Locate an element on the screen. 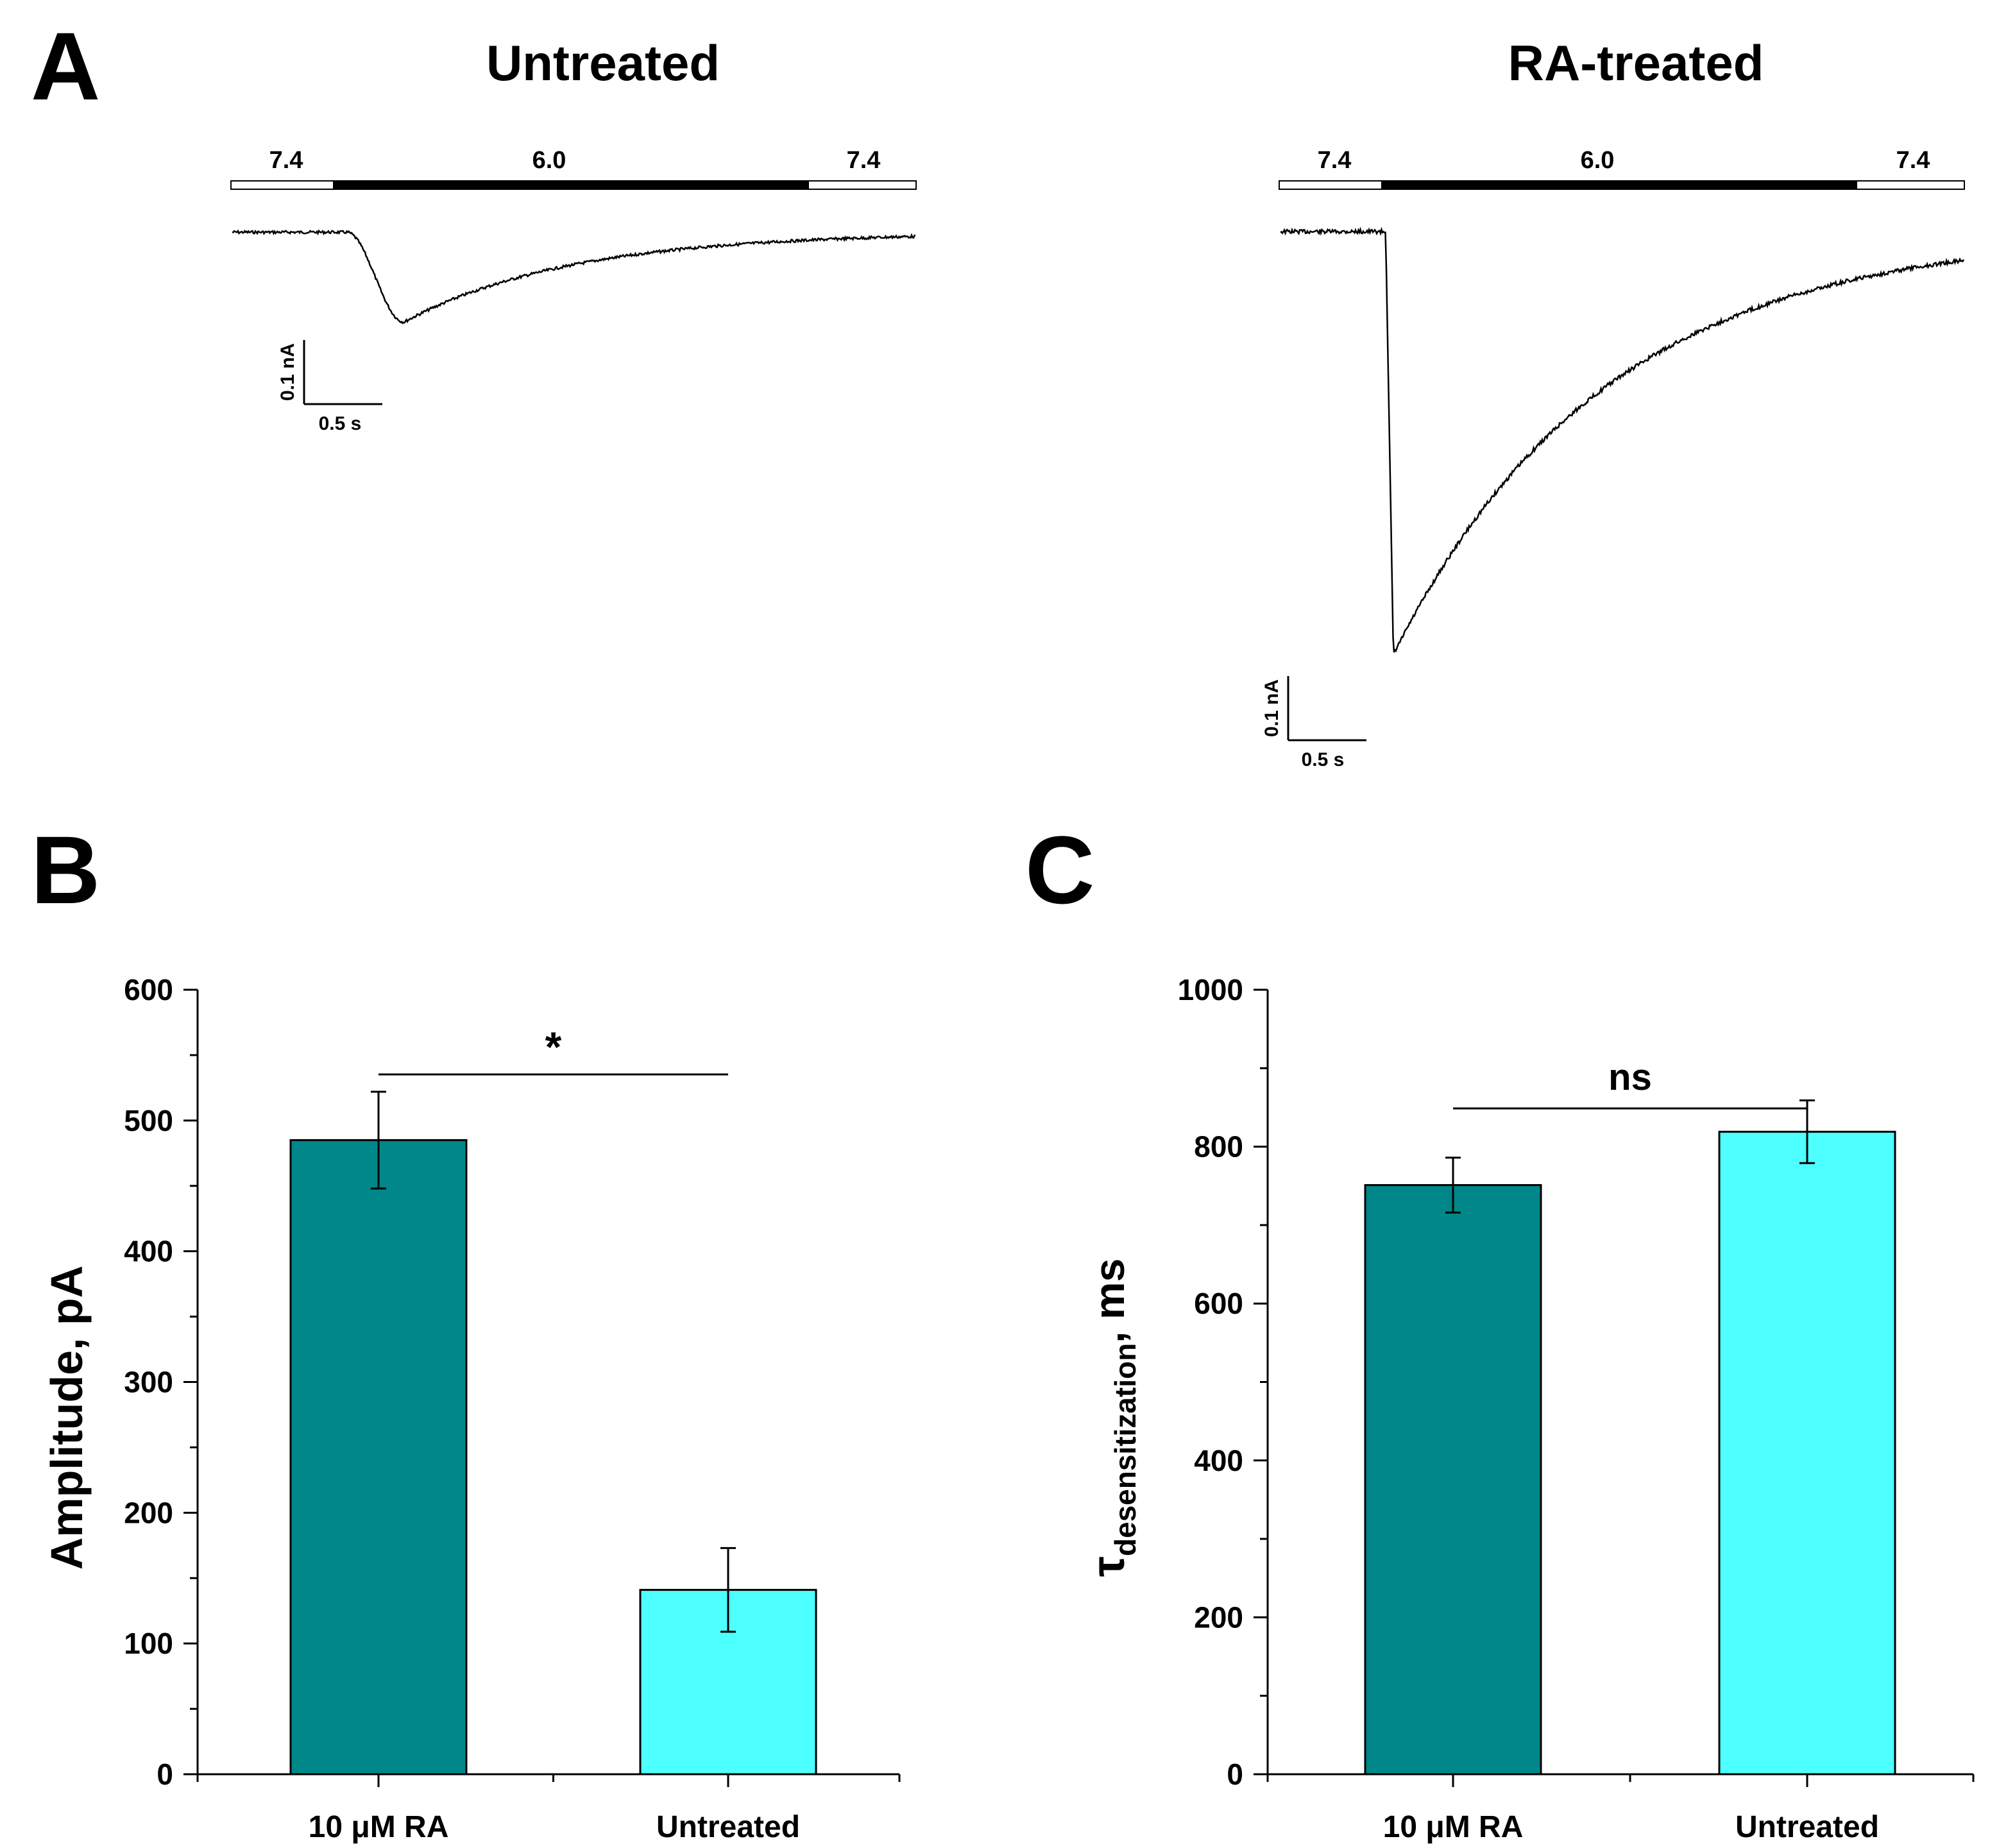 The width and height of the screenshot is (1990, 1848). trace-untreated: Untreated 7.4 6.0 7.4 0.1 nA 0.5 s is located at coordinates (573, 234).